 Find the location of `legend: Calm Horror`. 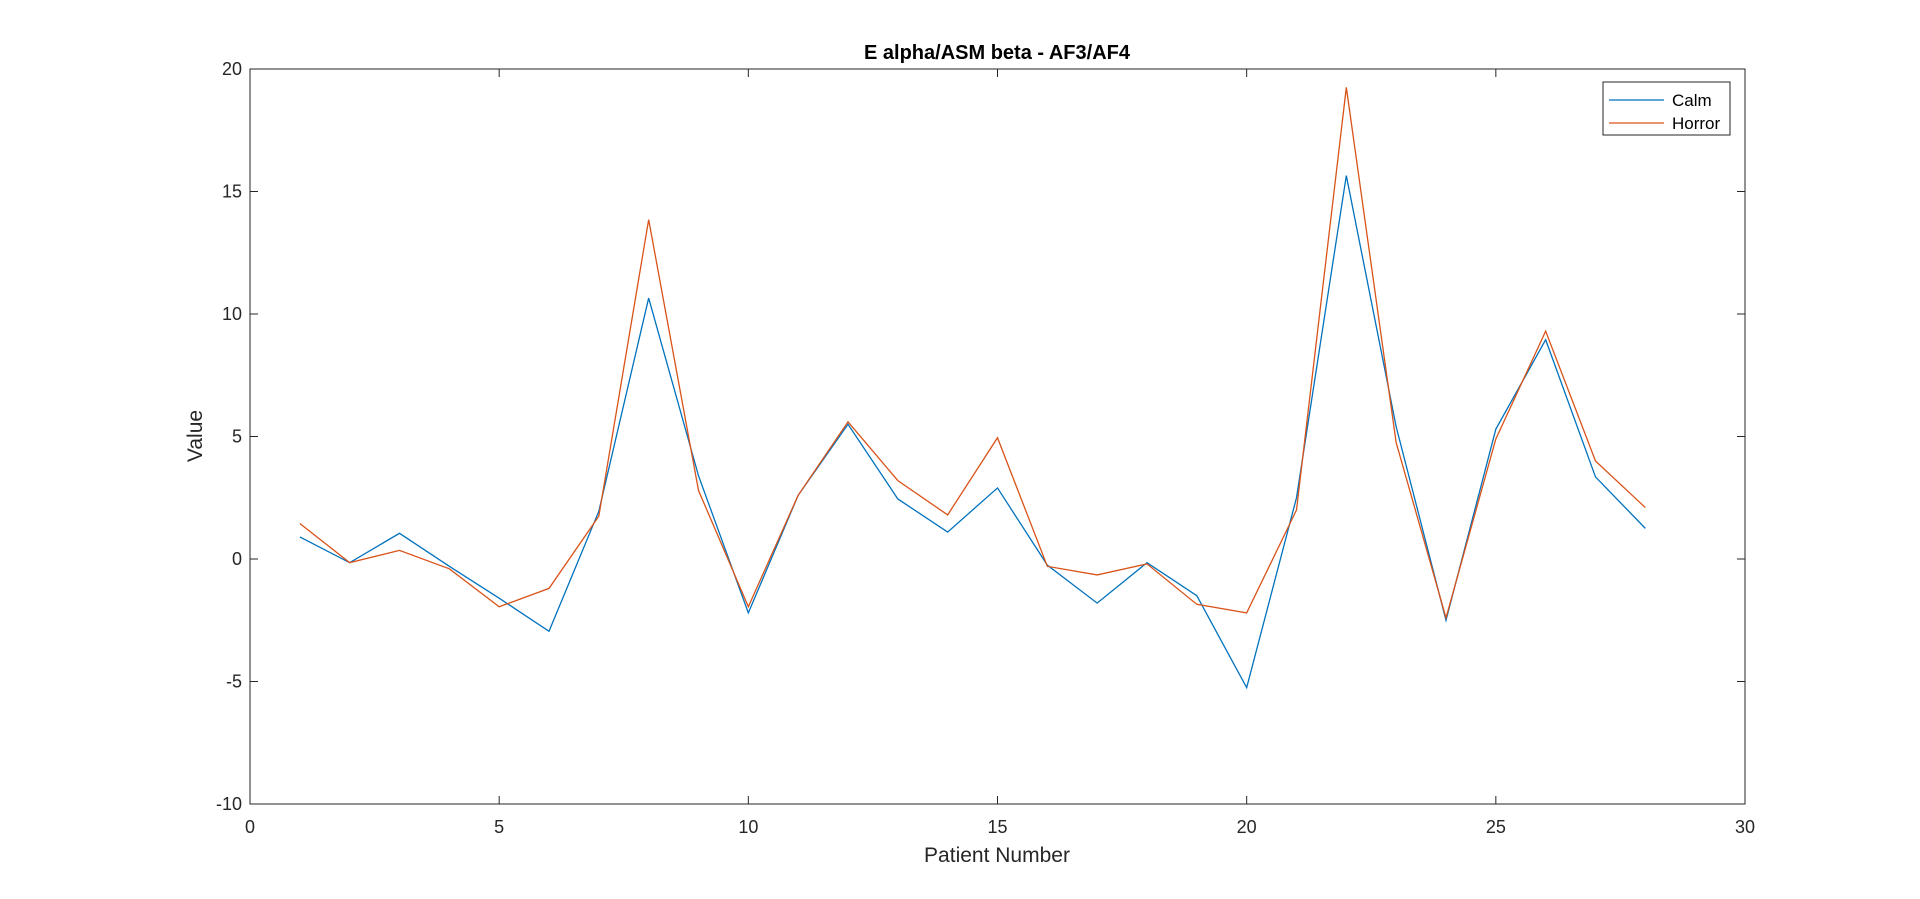

legend: Calm Horror is located at coordinates (1666, 108).